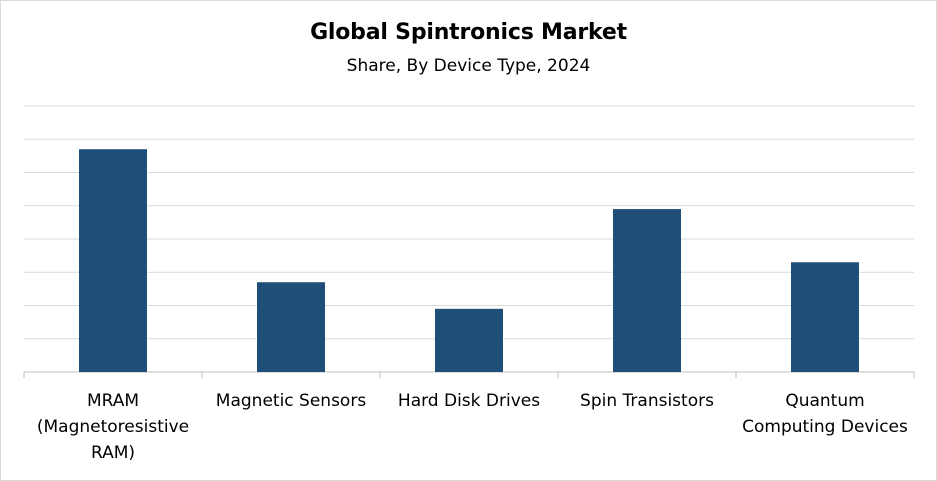 The height and width of the screenshot is (481, 937). I want to click on x-tick-label: Hard Disk Drives, so click(469, 401).